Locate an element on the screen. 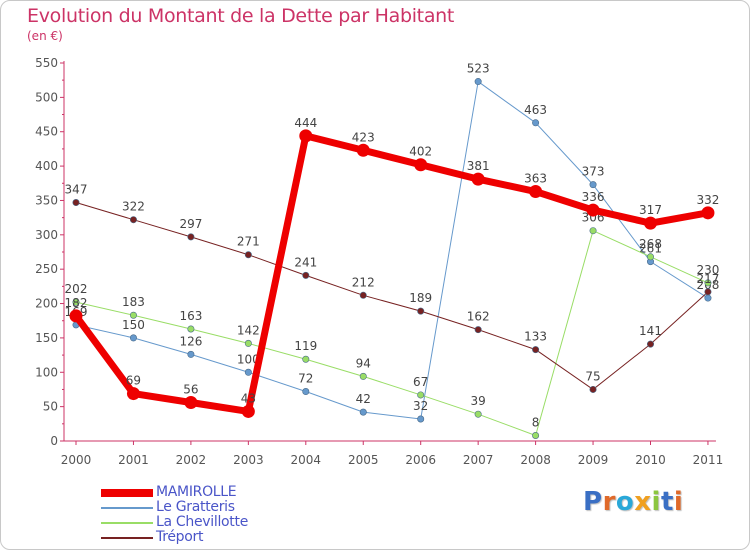 The height and width of the screenshot is (550, 750). x-tick-label: 2002 is located at coordinates (191, 460).